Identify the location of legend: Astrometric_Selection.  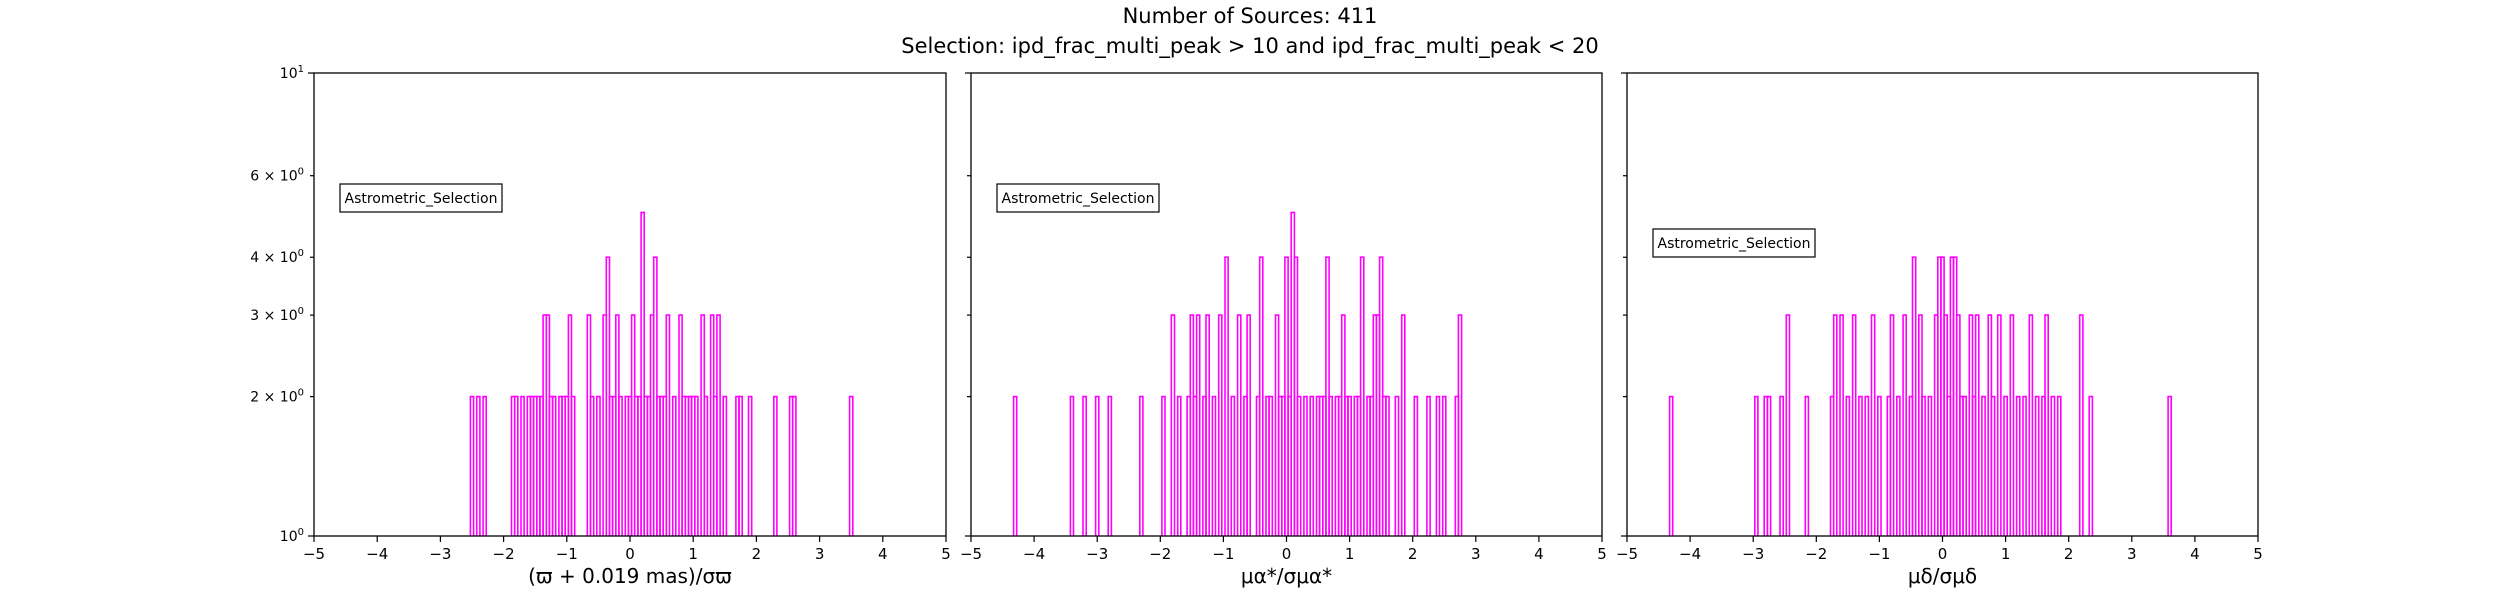
(1734, 243).